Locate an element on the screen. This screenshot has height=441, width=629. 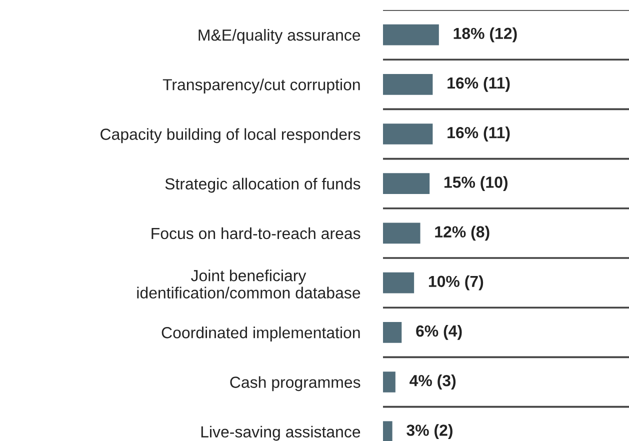
data-label: 4% (3) is located at coordinates (433, 382).